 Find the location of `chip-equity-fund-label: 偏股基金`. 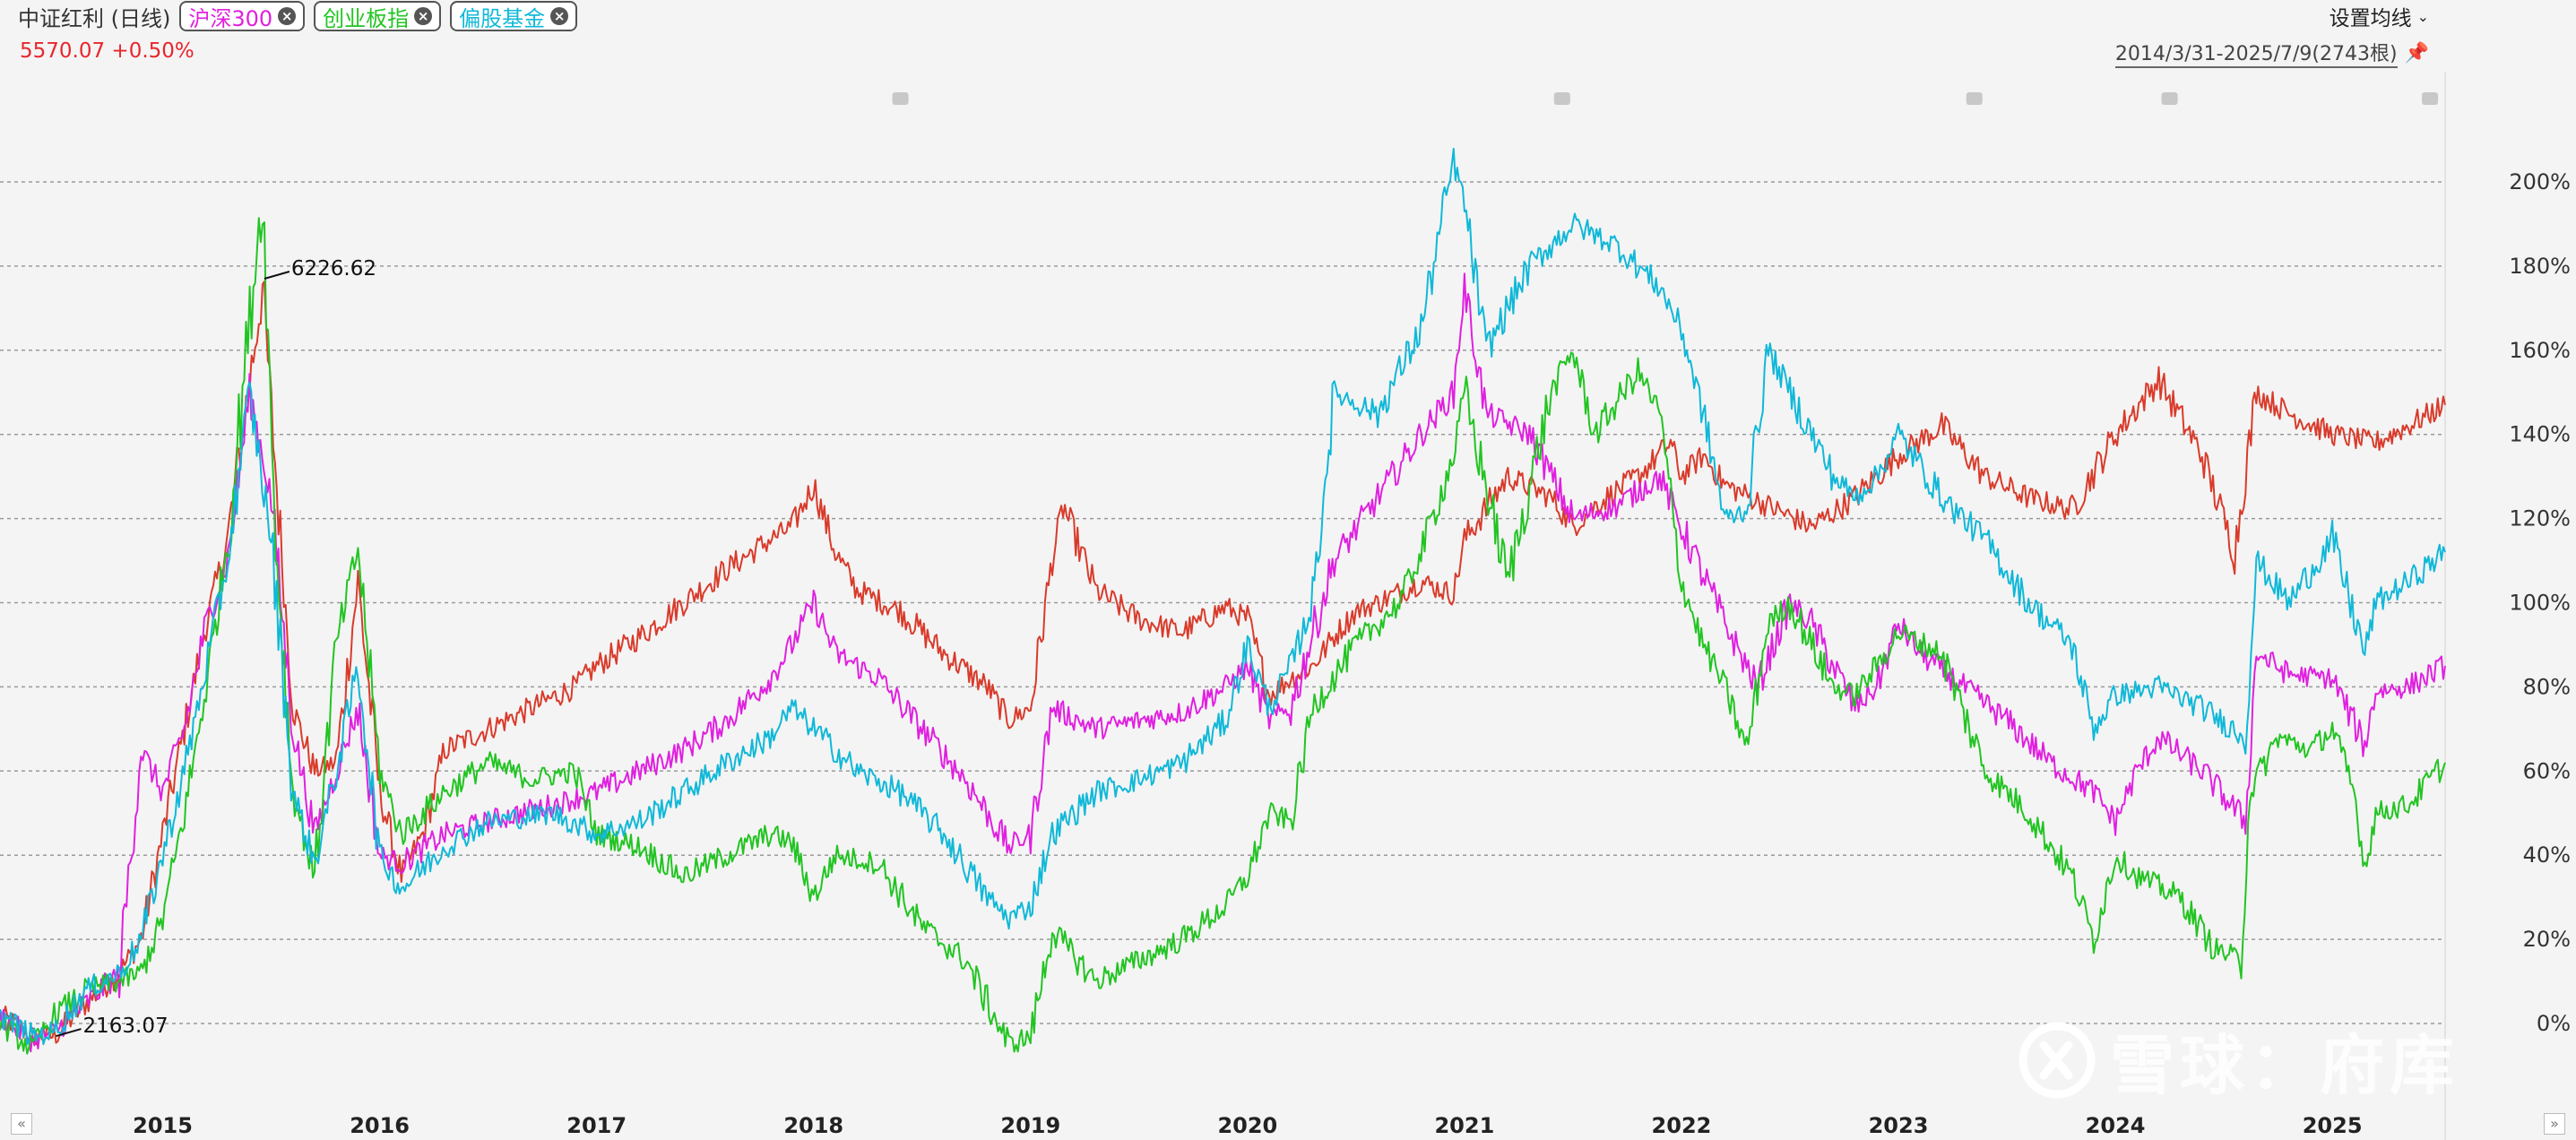

chip-equity-fund-label: 偏股基金 is located at coordinates (502, 18).